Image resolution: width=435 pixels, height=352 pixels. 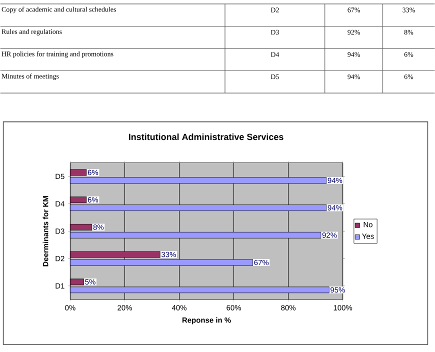 I want to click on chart-title: Institutional Administrative Services, so click(x=206, y=137).